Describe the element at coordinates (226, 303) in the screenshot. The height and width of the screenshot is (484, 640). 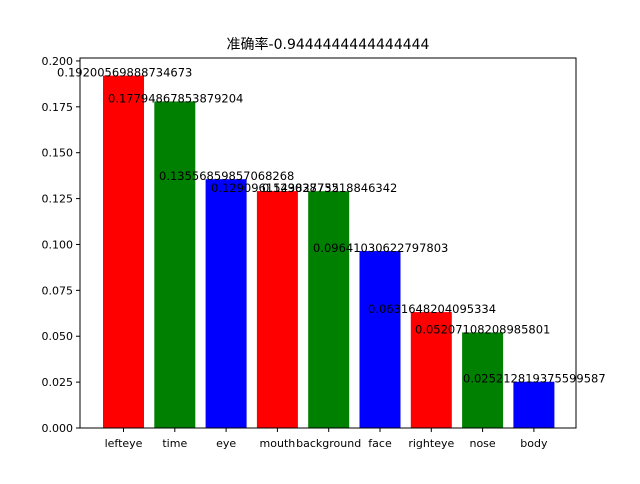
I see `bar-eye` at that location.